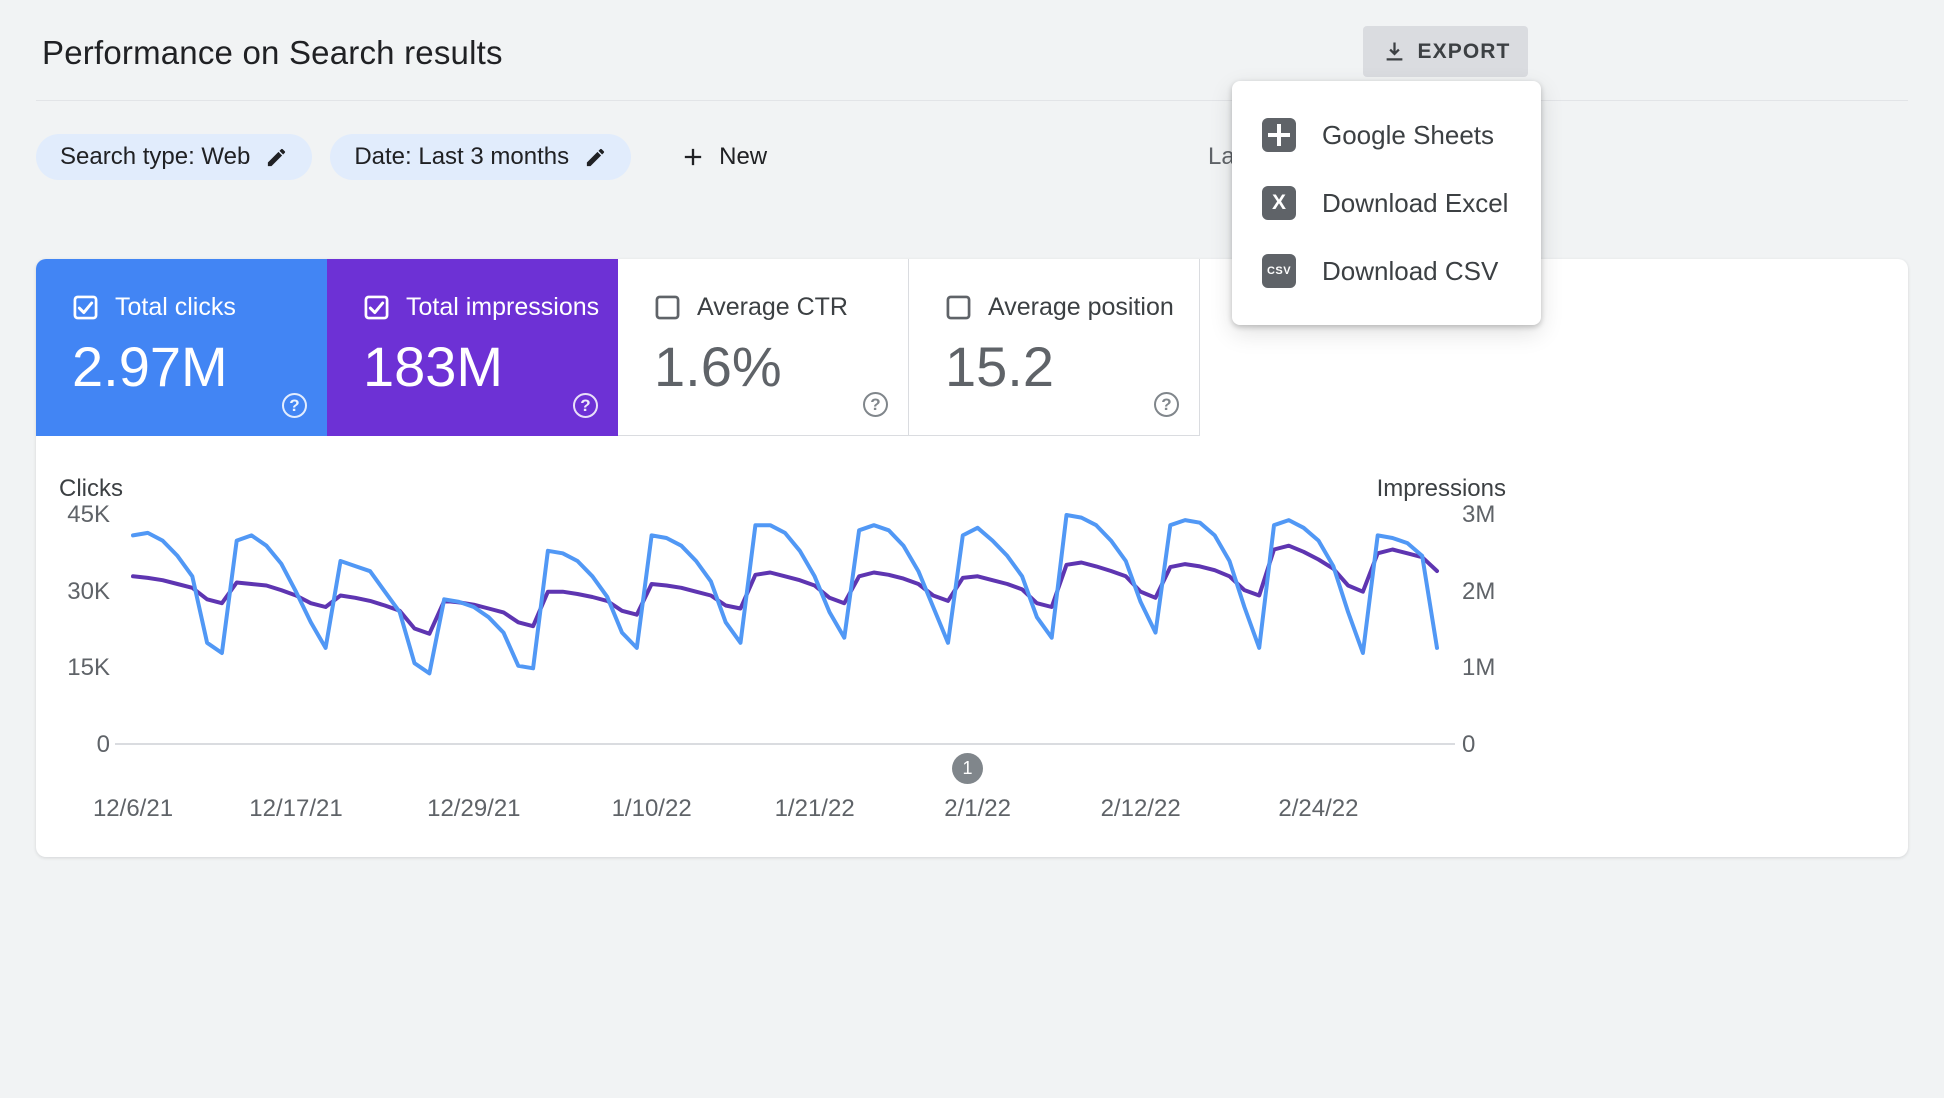  I want to click on average-ctr-checkbox, so click(667, 307).